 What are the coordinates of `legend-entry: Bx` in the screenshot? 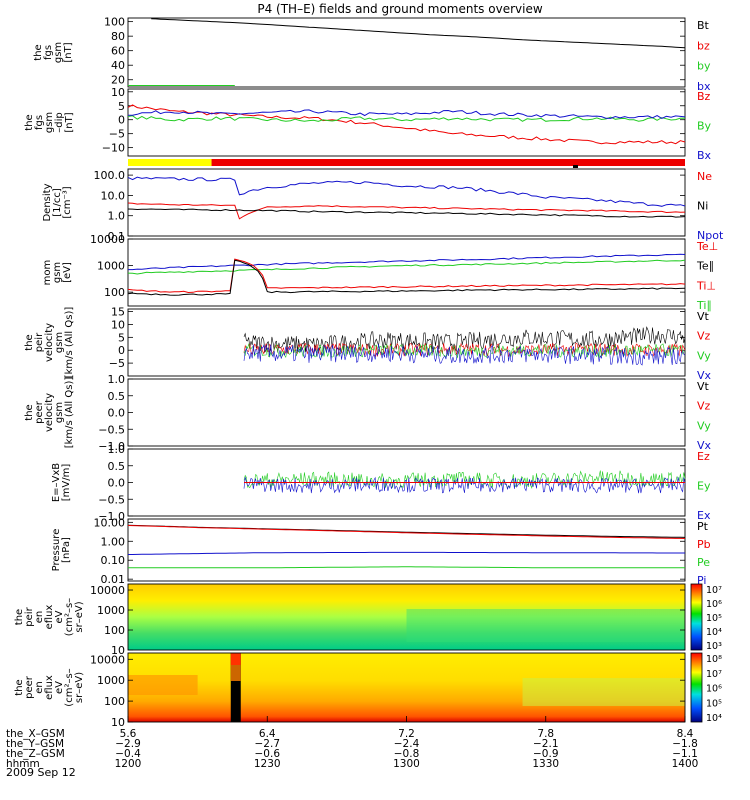 It's located at (704, 155).